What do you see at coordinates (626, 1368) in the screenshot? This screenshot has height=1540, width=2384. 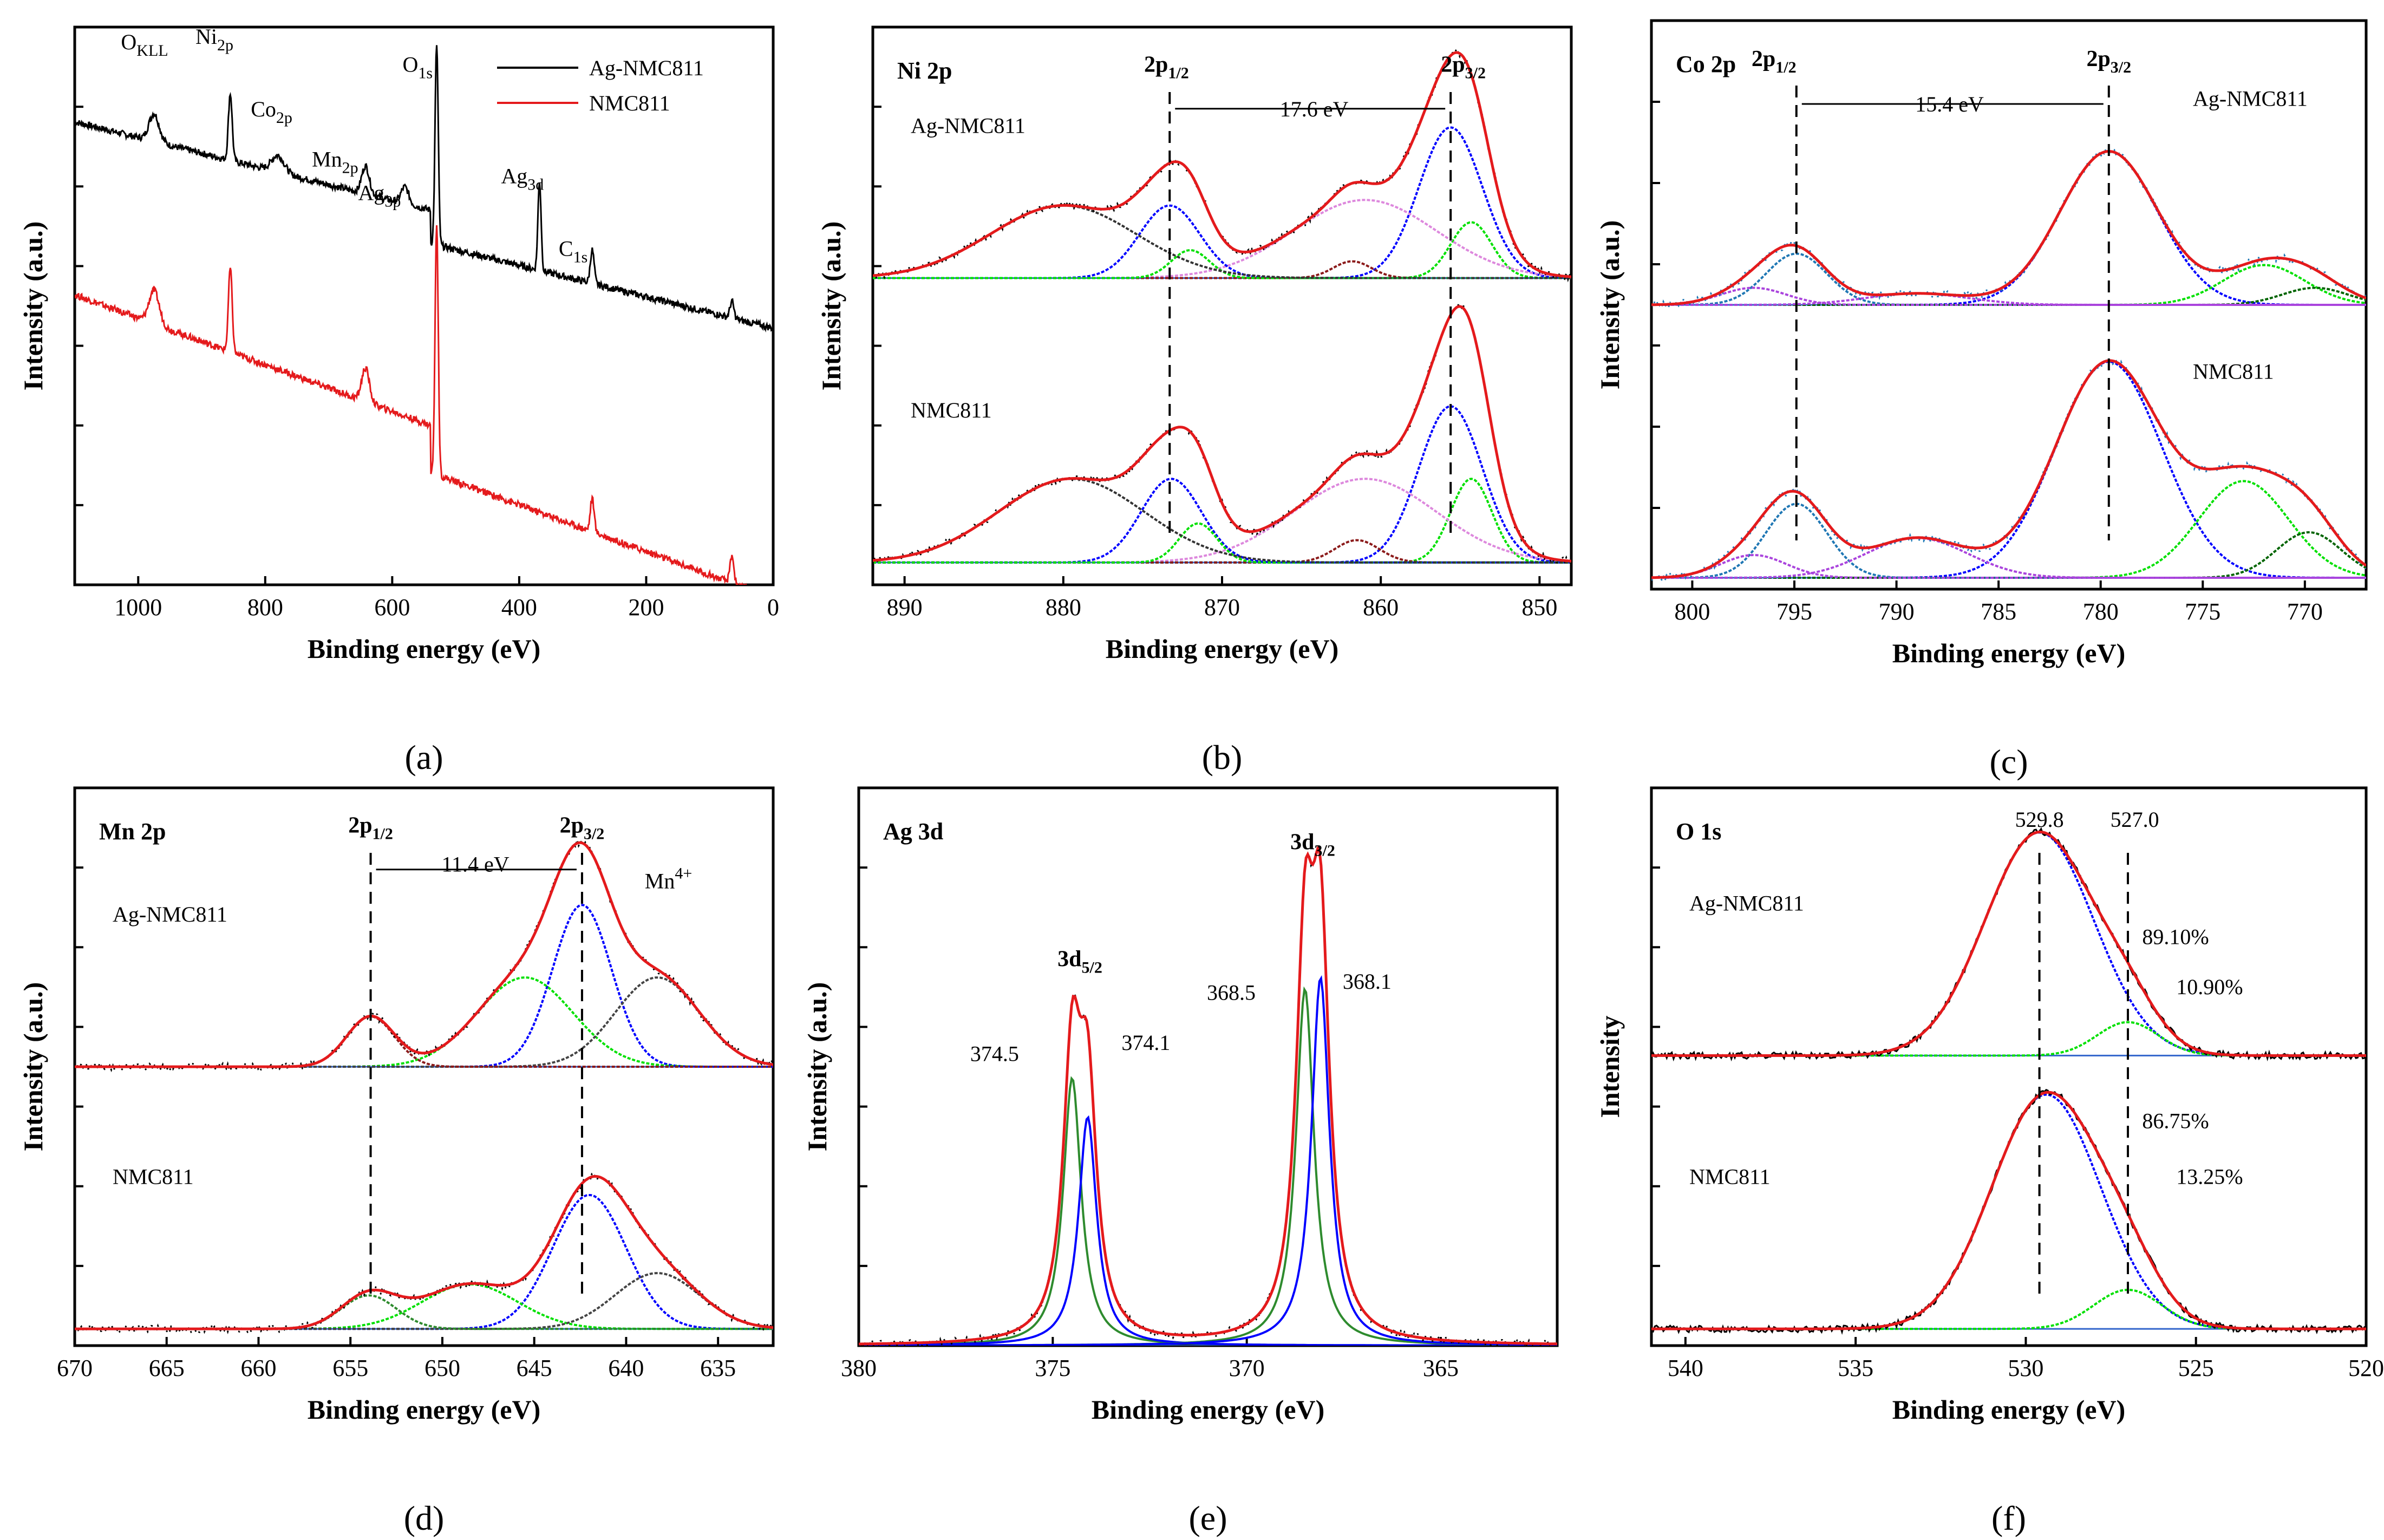 I see `x-tick-label: 640` at bounding box center [626, 1368].